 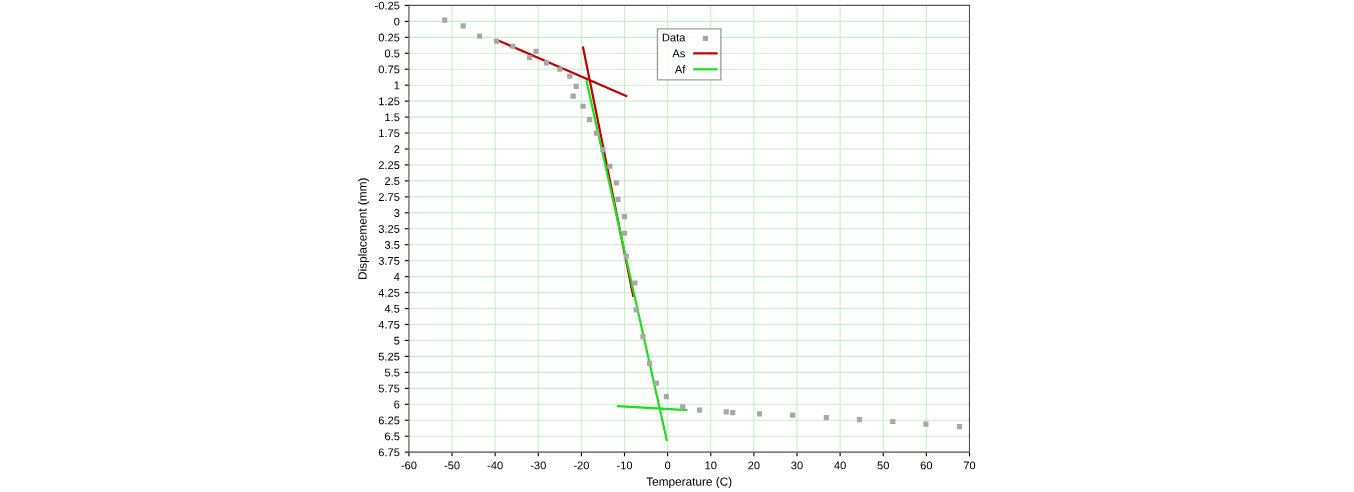 What do you see at coordinates (389, 37) in the screenshot?
I see `y-tick-label: 0.25` at bounding box center [389, 37].